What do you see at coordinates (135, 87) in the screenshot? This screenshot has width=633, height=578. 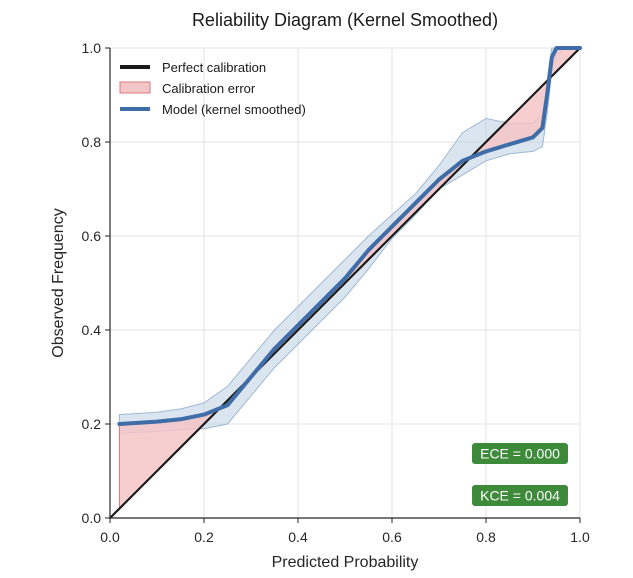 I see `legend-swatch-calibration-error` at bounding box center [135, 87].